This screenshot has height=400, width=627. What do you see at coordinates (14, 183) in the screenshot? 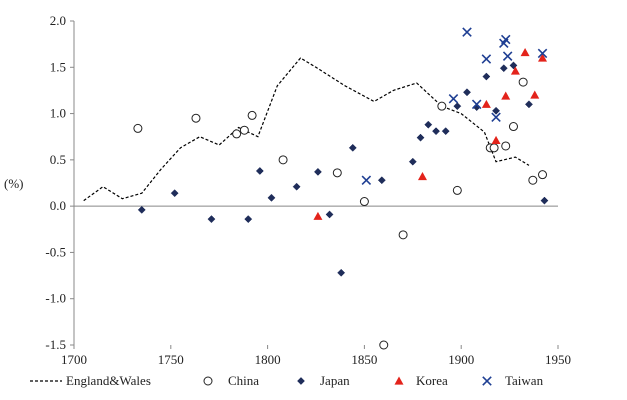
I see `y-axis-label: (%)` at bounding box center [14, 183].